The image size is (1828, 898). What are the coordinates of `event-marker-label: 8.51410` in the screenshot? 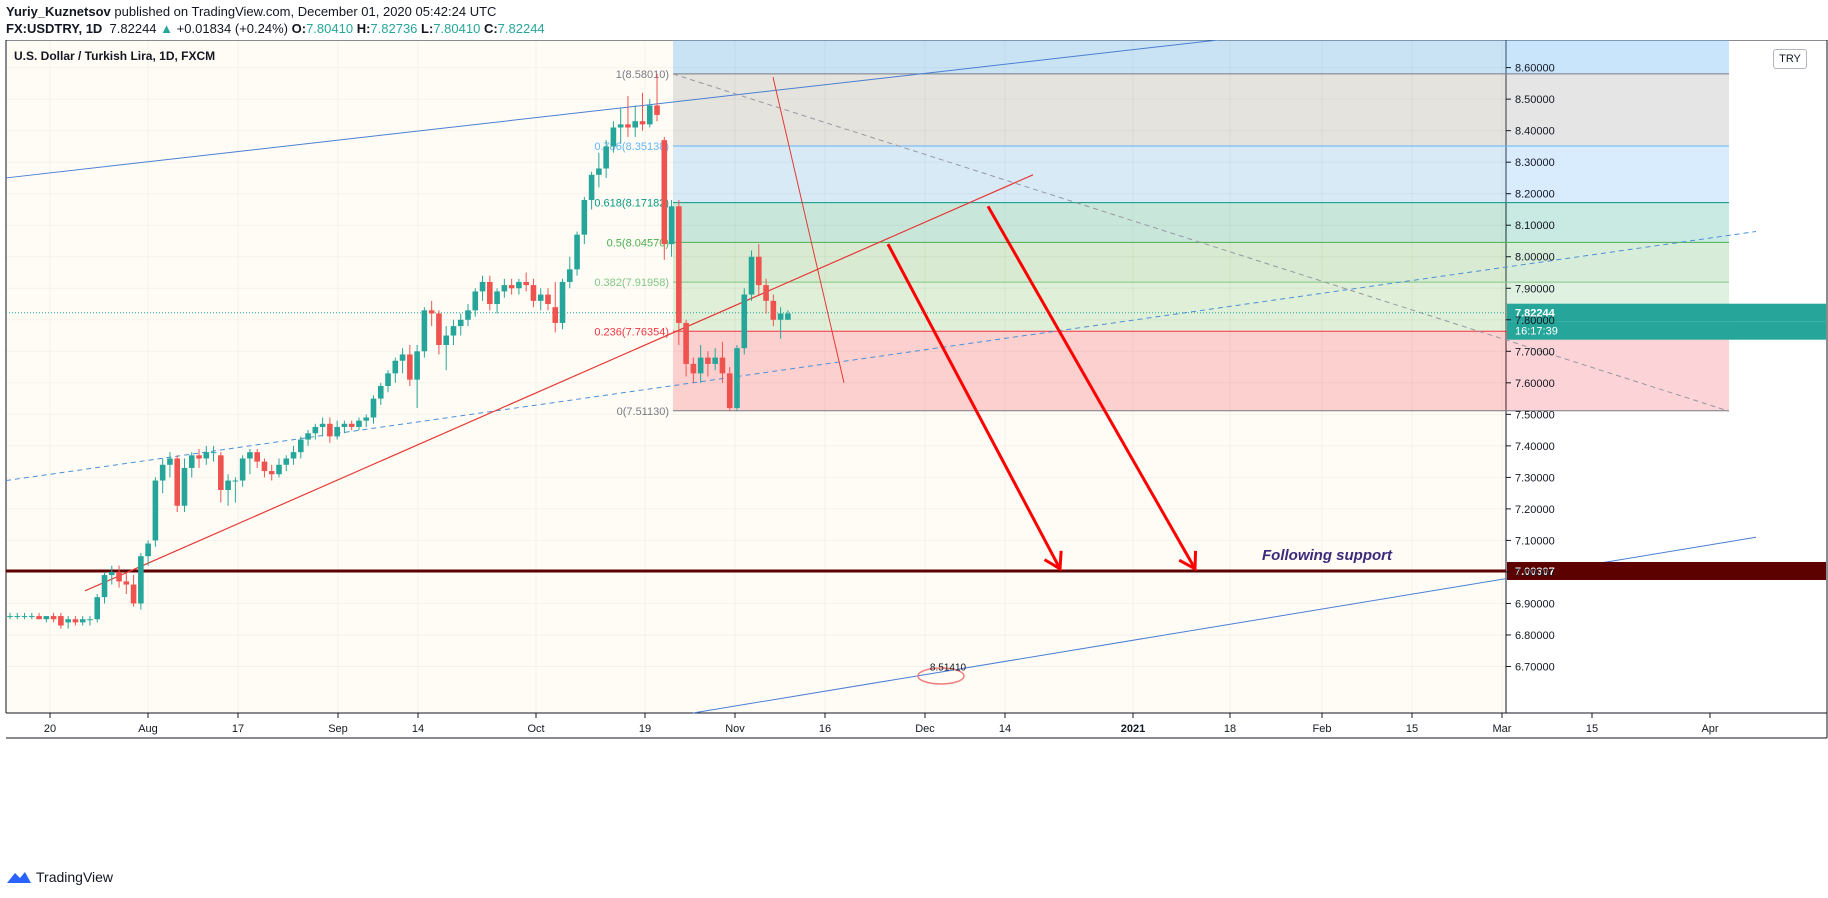 It's located at (948, 668).